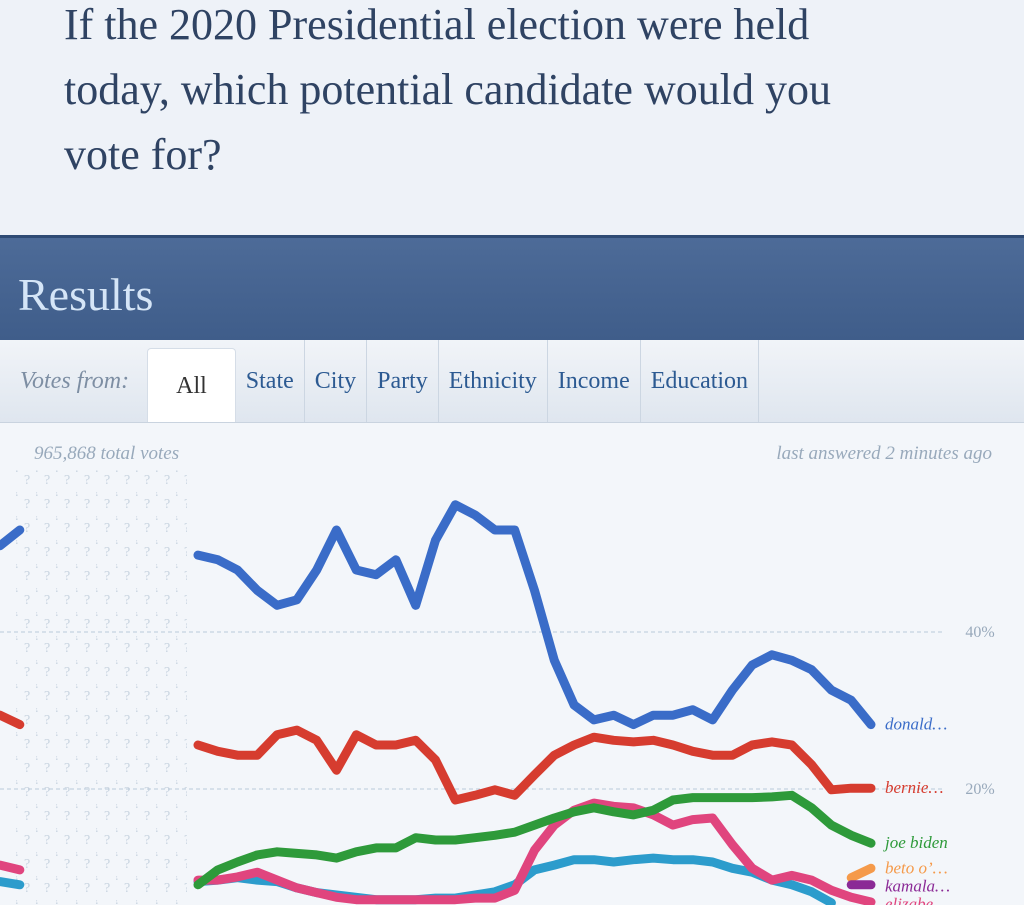 This screenshot has height=905, width=1024. What do you see at coordinates (493, 381) in the screenshot?
I see `filter-tab: Ethnicity` at bounding box center [493, 381].